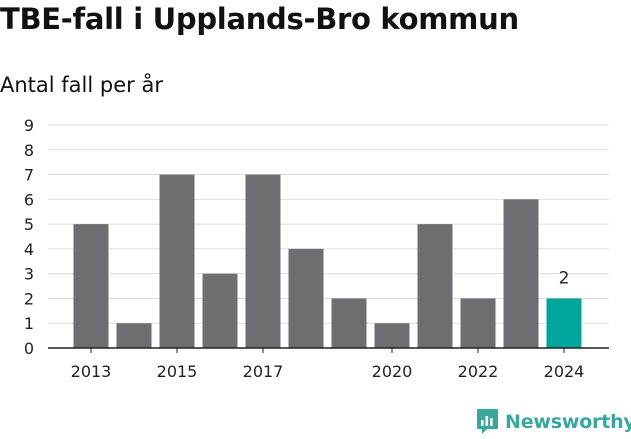 The width and height of the screenshot is (631, 439). I want to click on y-tick-label: 7, so click(29, 175).